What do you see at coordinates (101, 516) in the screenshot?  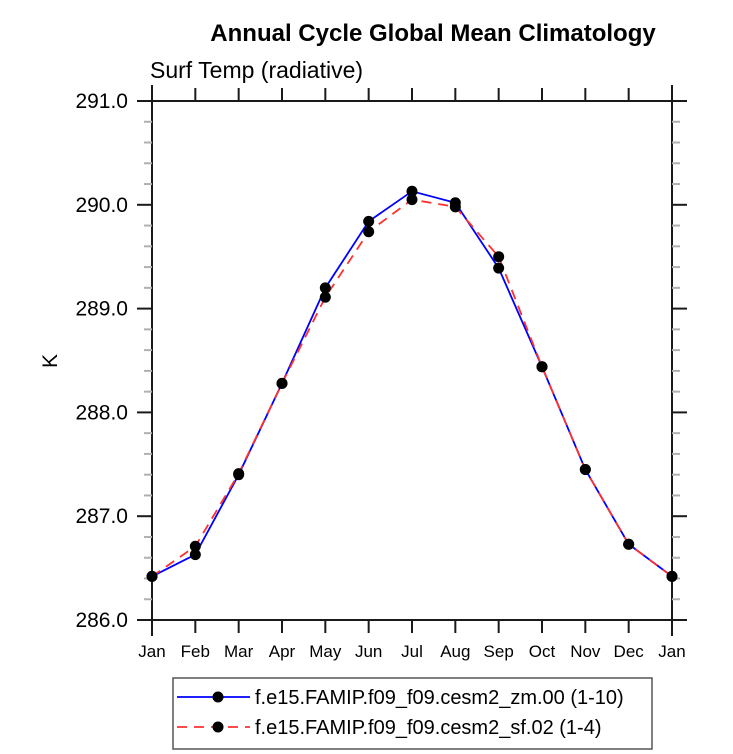 I see `y-tick-label: 287.0` at bounding box center [101, 516].